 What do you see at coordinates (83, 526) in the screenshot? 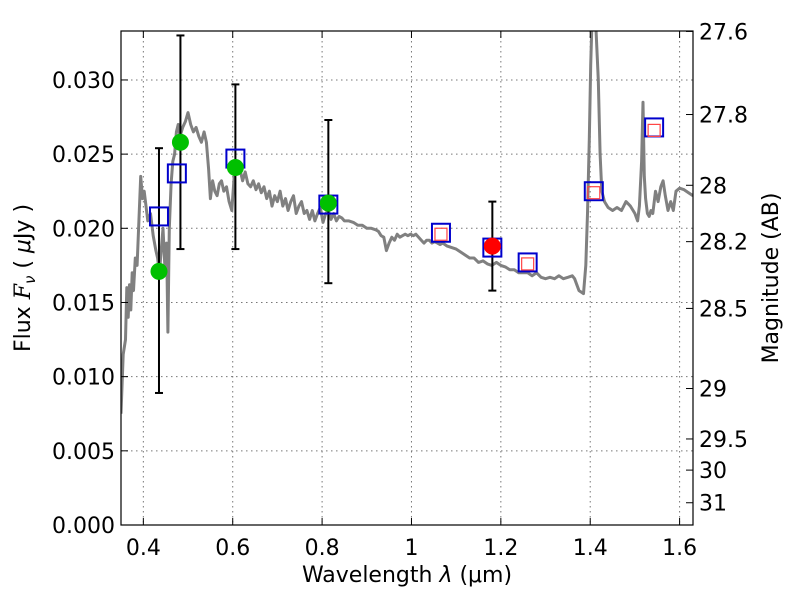
I see `y-tick-label: 0.000` at bounding box center [83, 526].